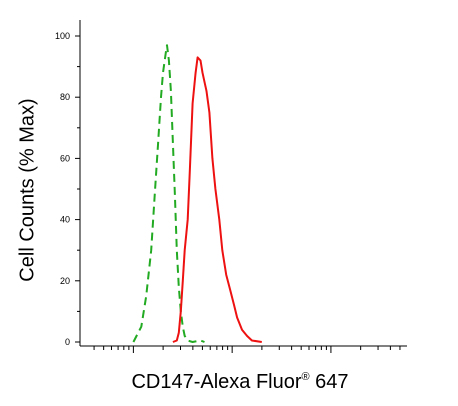 This screenshot has width=458, height=406. Describe the element at coordinates (65, 158) in the screenshot. I see `y-tick-label: 60` at that location.